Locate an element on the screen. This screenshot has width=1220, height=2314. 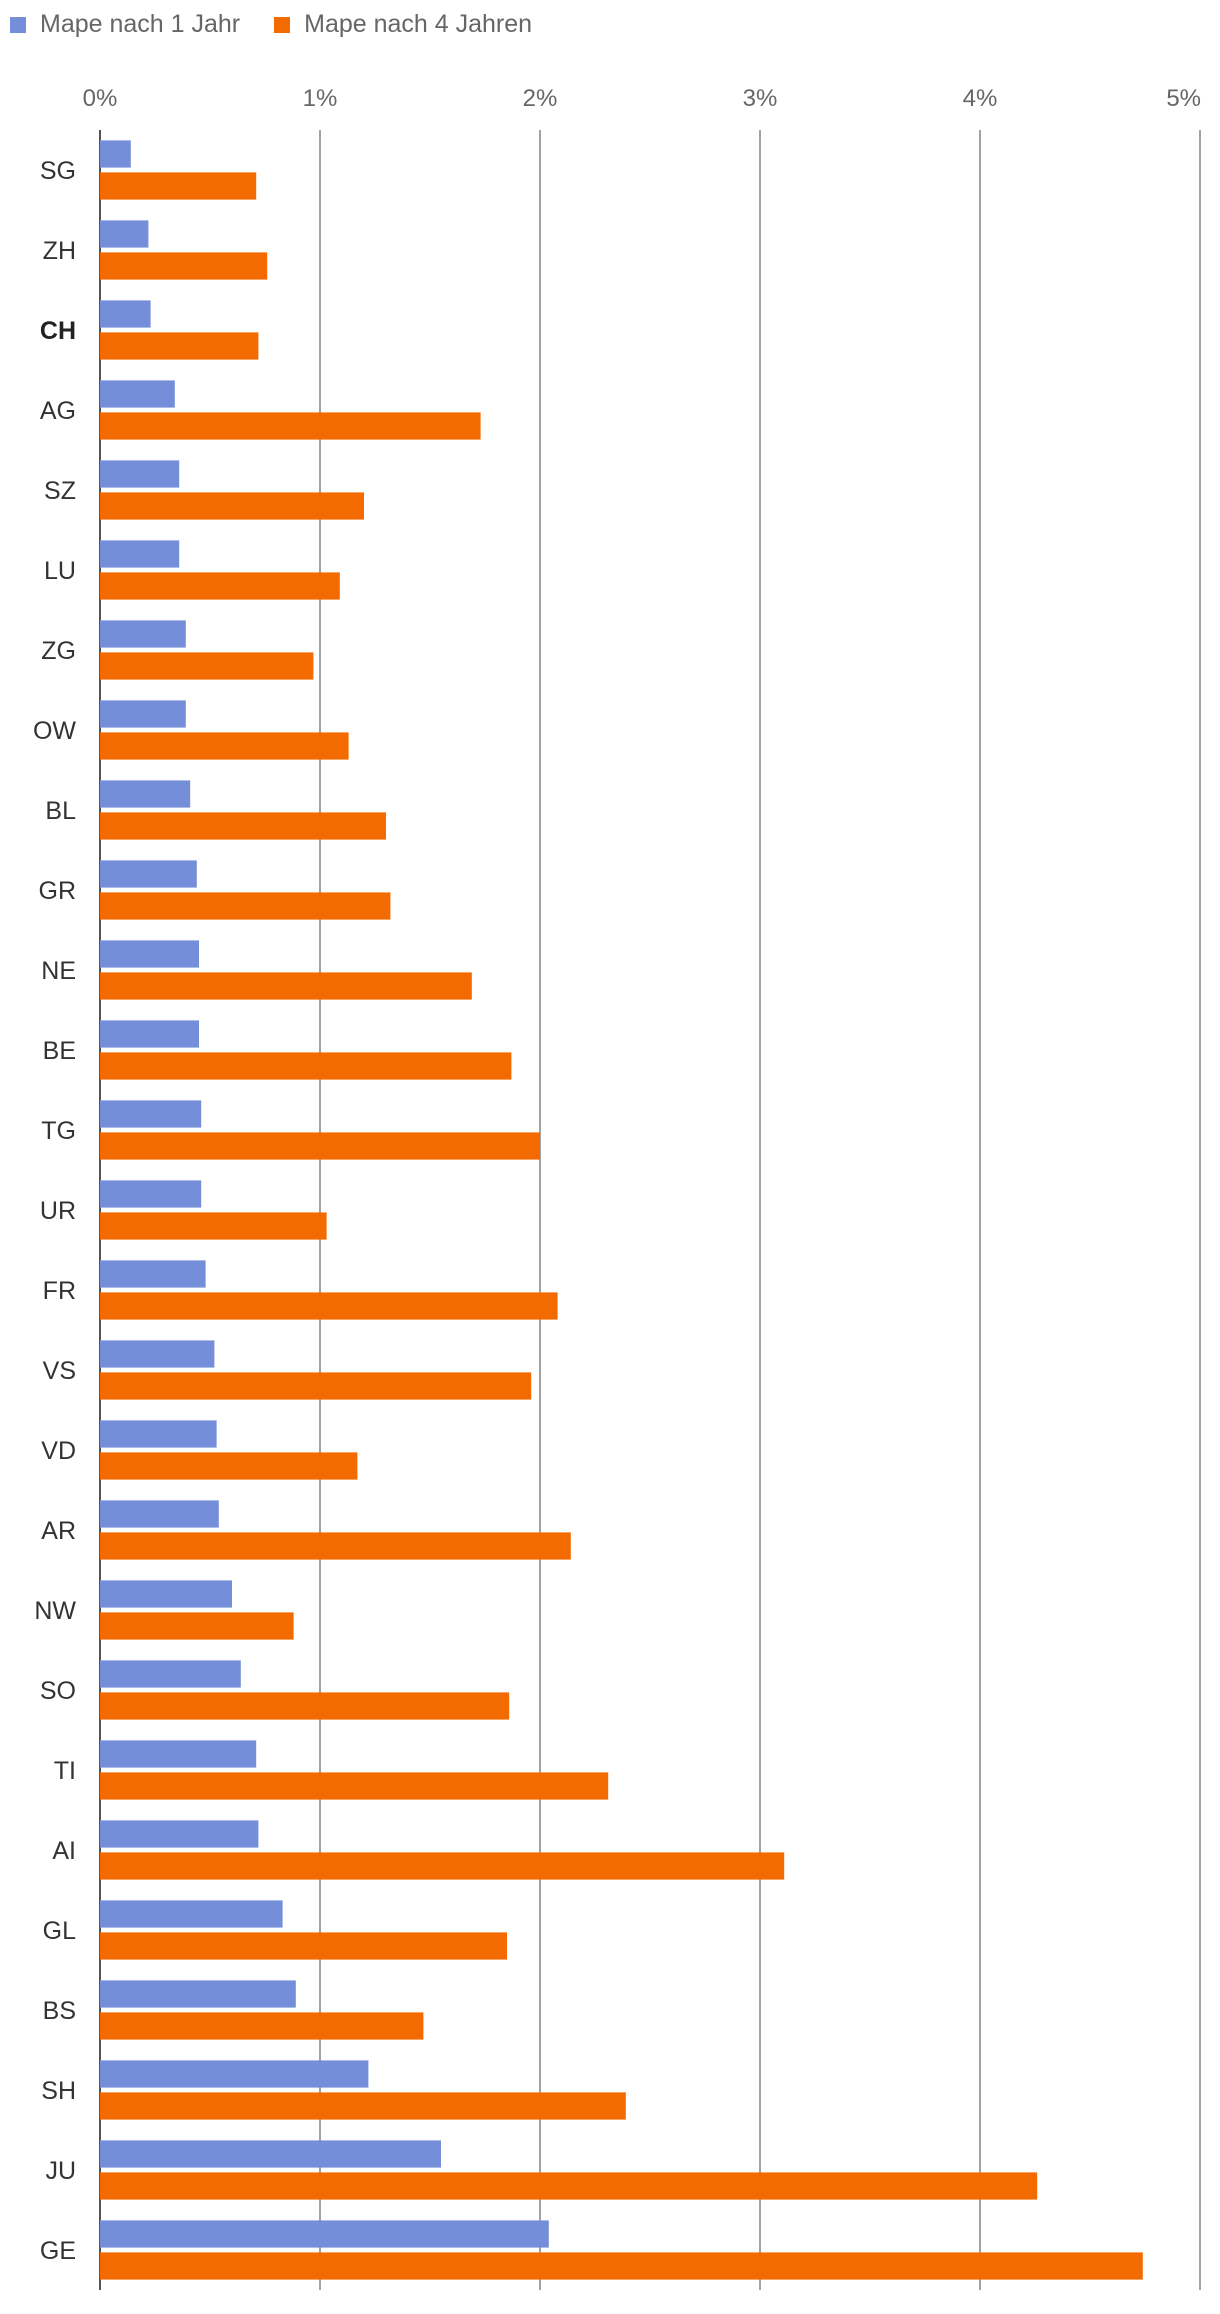
legend: Mape nach 1 Jahr Mape nach 4 Jahren is located at coordinates (271, 24).